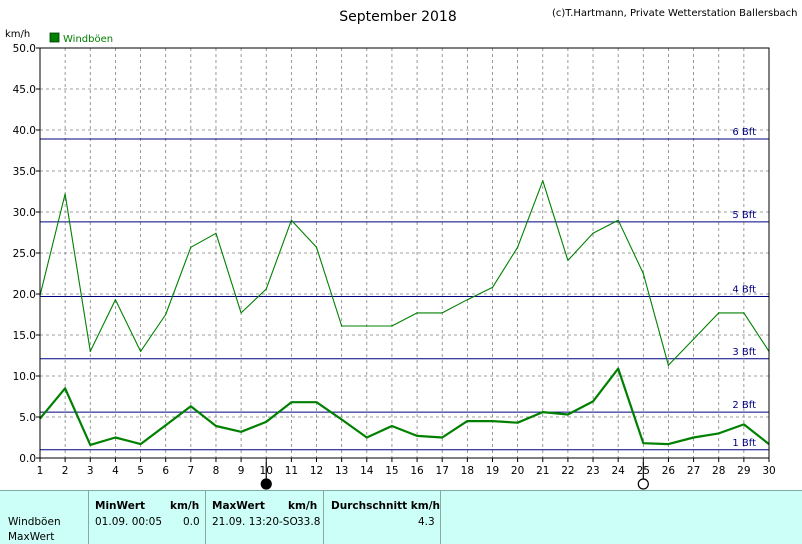 This screenshot has width=802, height=544. I want to click on x-tick-label: 5, so click(140, 471).